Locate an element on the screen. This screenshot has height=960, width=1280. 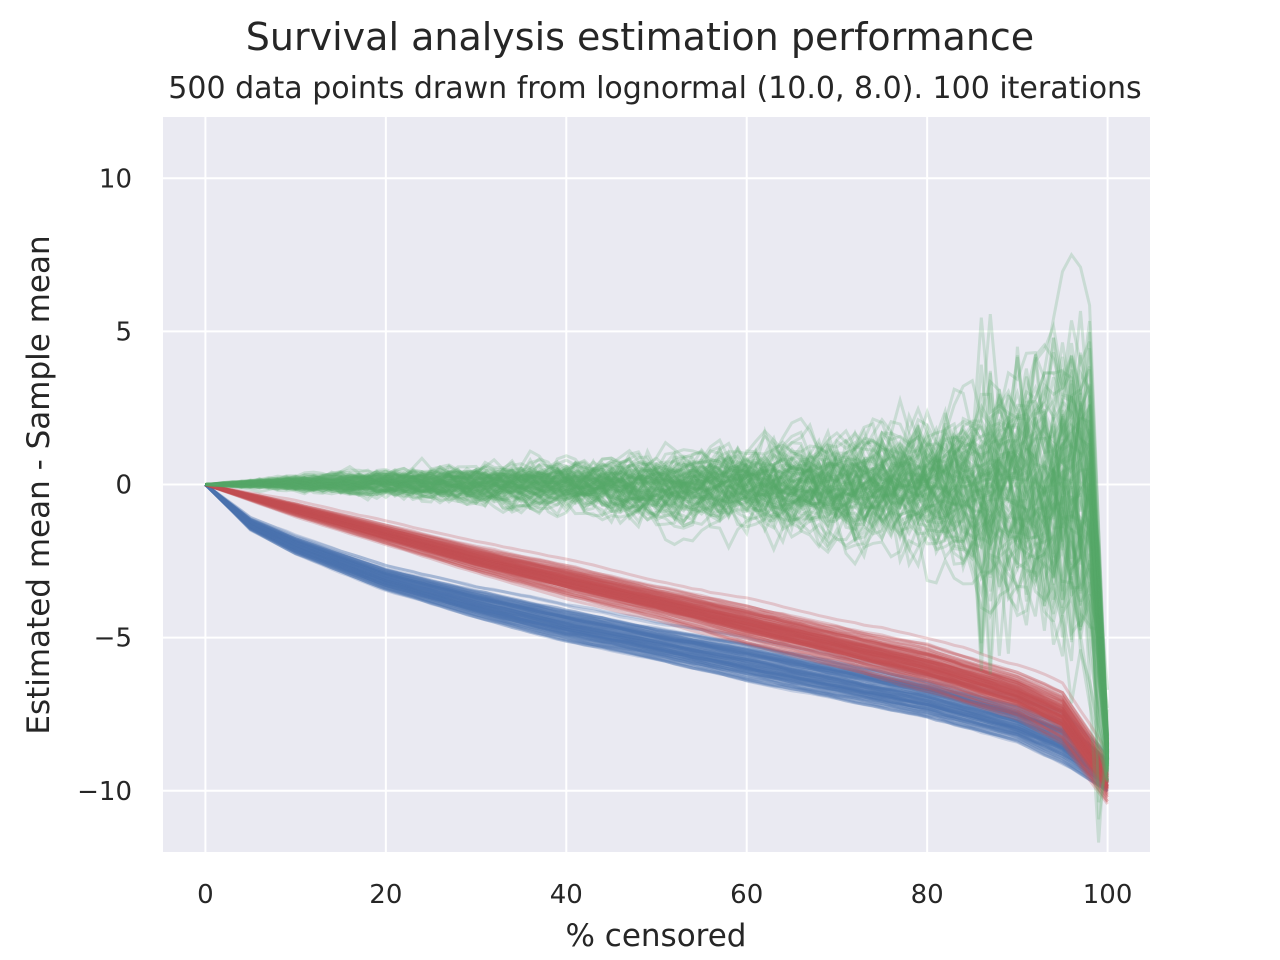
y-axis-label: Estimated mean - Sample mean is located at coordinates (39, 484).